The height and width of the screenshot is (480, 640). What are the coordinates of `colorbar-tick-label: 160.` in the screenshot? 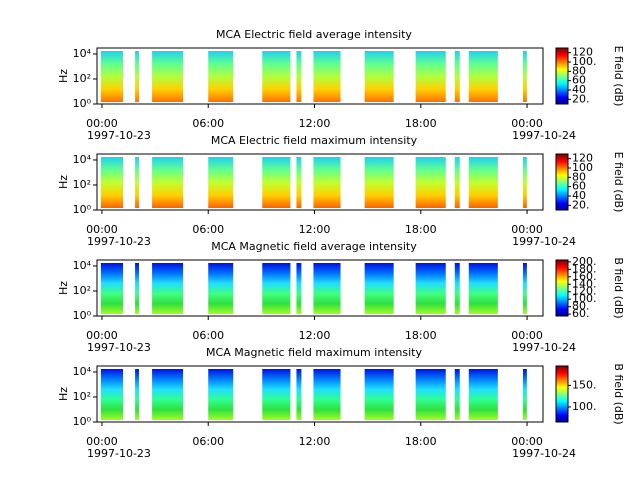 It's located at (584, 276).